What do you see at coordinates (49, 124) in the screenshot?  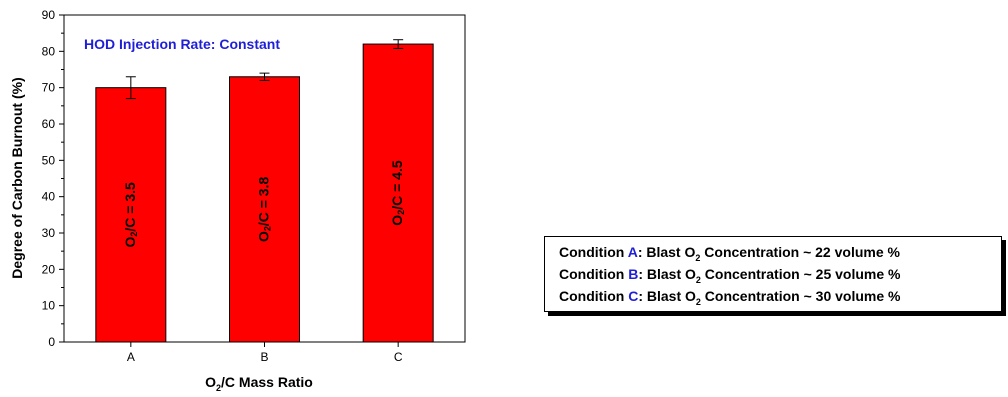 I see `y-tick-label: 60` at bounding box center [49, 124].